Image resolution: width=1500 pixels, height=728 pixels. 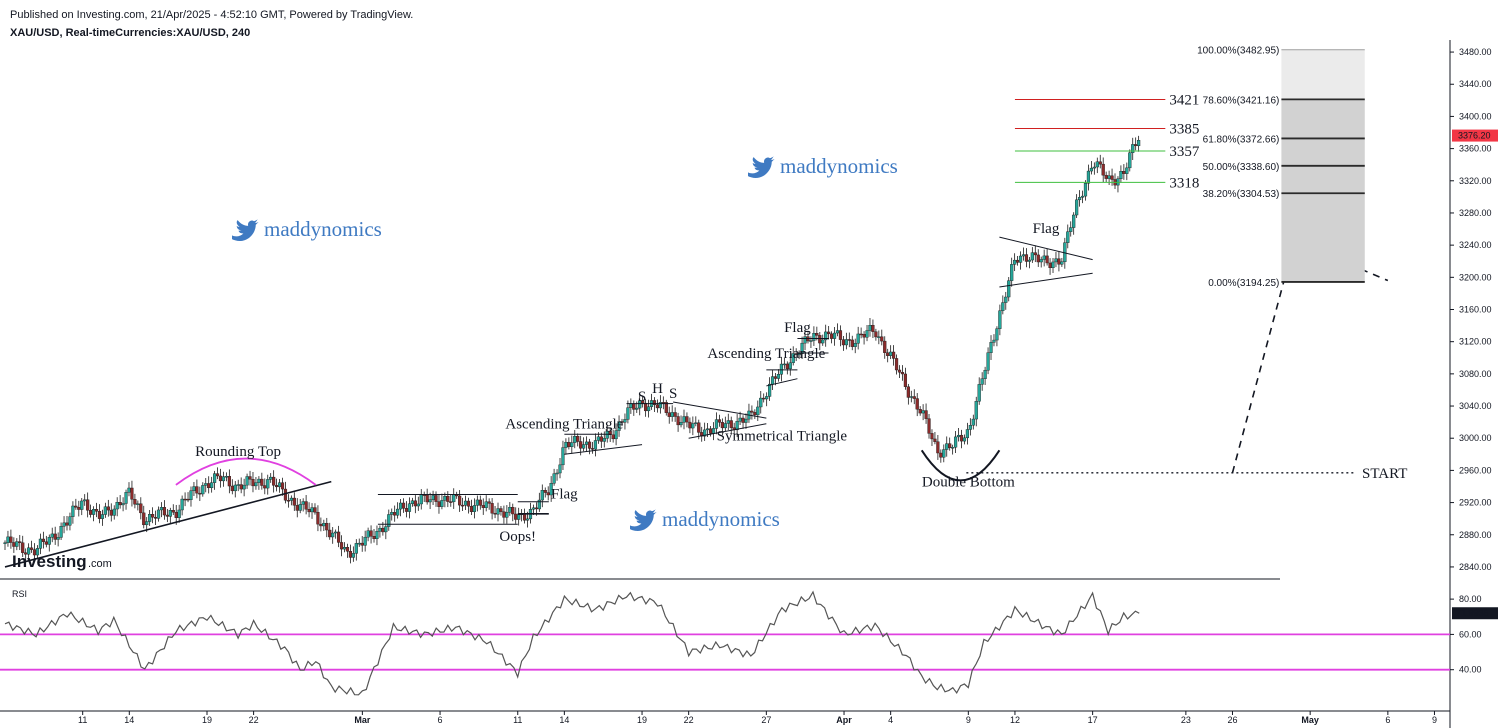 What do you see at coordinates (168, 524) in the screenshot?
I see `rounding-top-trendline` at bounding box center [168, 524].